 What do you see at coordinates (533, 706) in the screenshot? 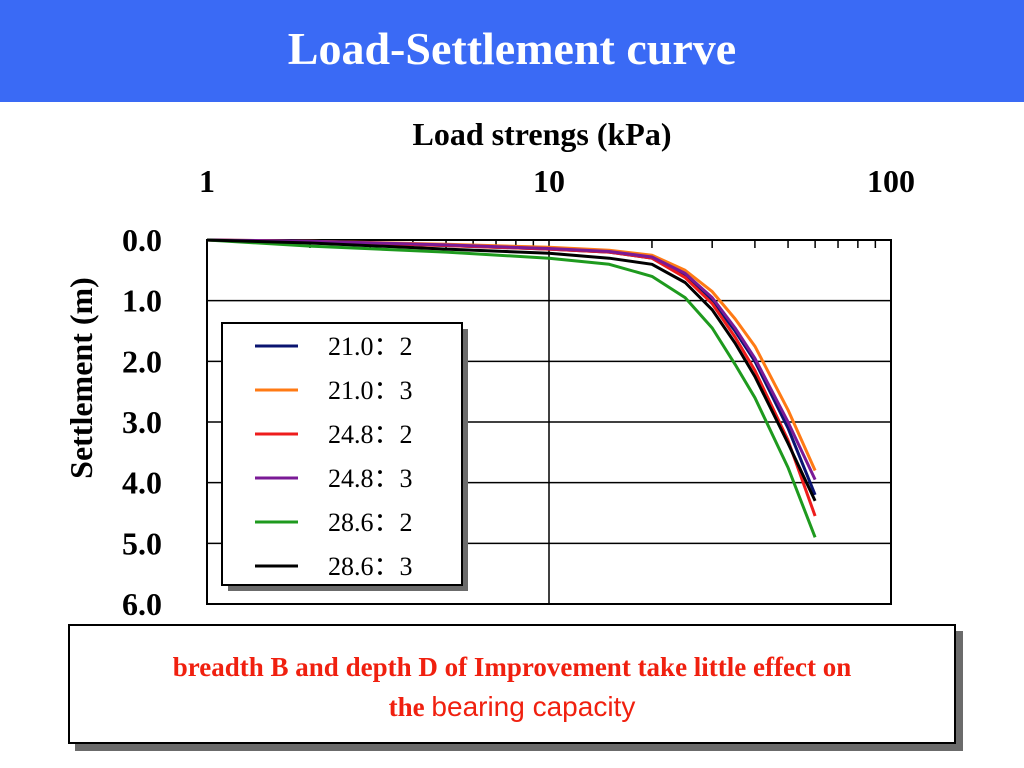
I see `note-line-2-suffix: bearing capacity` at bounding box center [533, 706].